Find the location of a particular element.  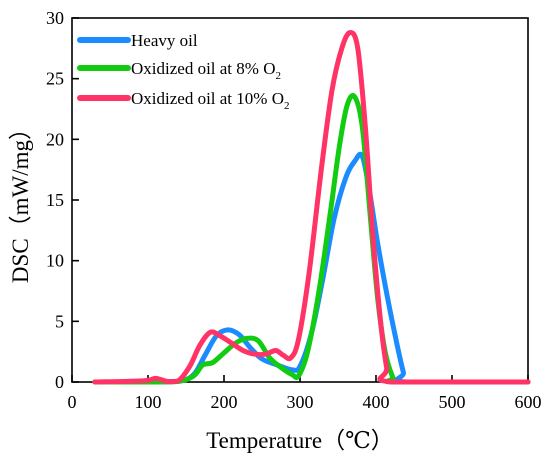

y-tick-label: 20 is located at coordinates (55, 139).